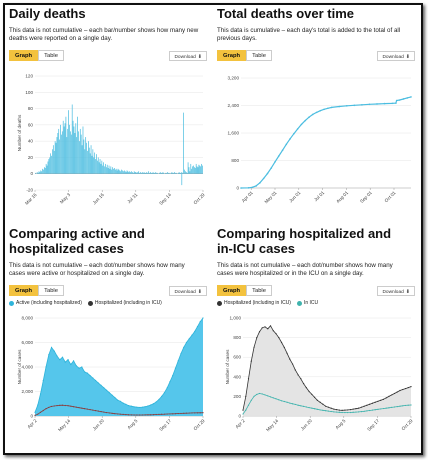  Describe the element at coordinates (119, 367) in the screenshot. I see `series-area` at that location.